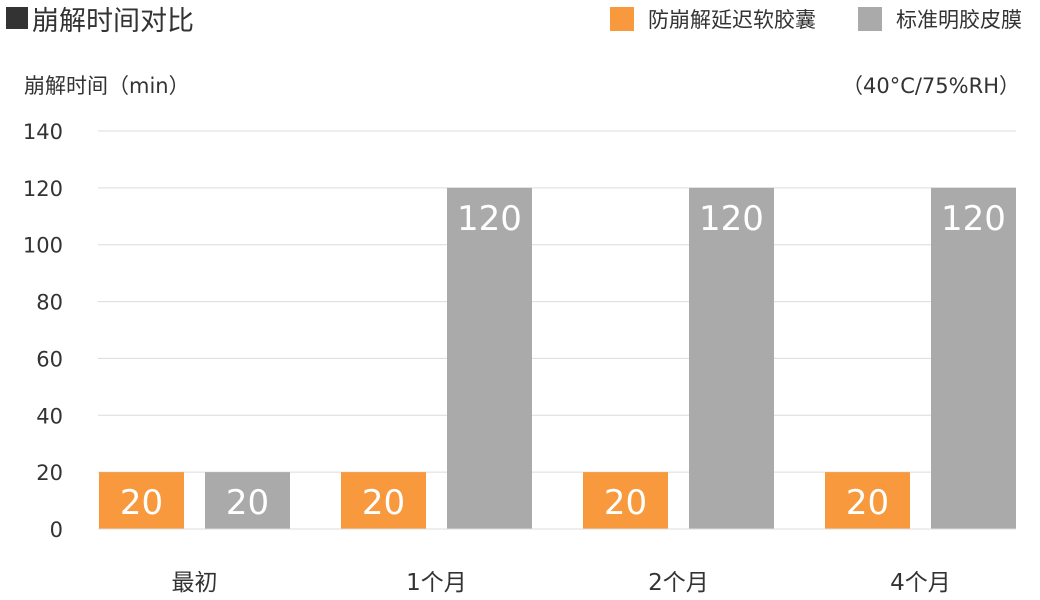 The height and width of the screenshot is (600, 1040). What do you see at coordinates (930, 86) in the screenshot?
I see `condition-note: （40°C/75%RH）` at bounding box center [930, 86].